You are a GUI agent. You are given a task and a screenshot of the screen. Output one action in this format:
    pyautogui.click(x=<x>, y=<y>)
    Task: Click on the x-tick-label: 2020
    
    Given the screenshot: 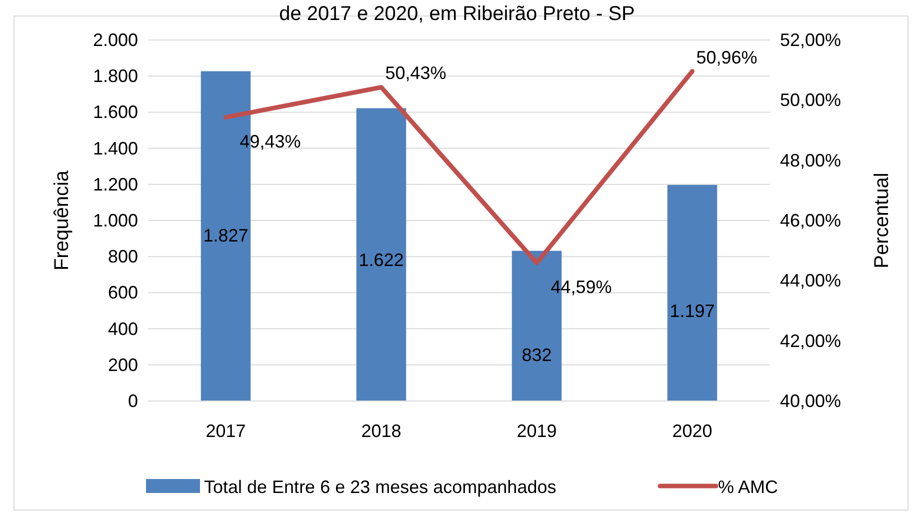 What is the action you would take?
    pyautogui.click(x=692, y=431)
    